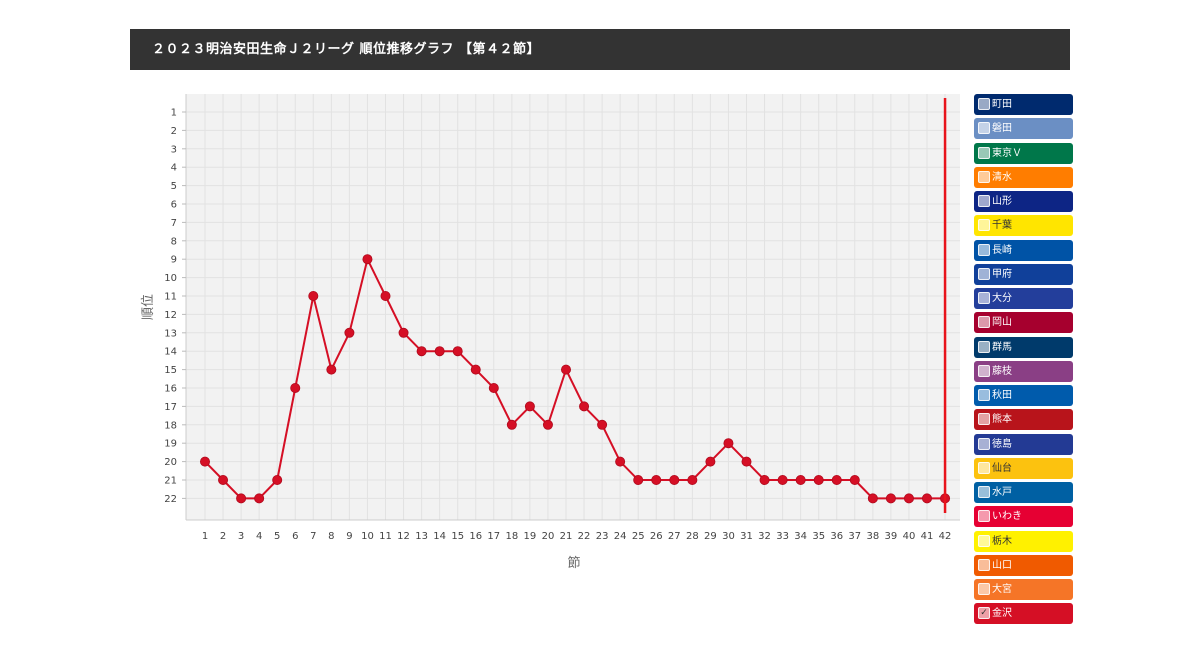 The width and height of the screenshot is (1200, 659). Describe the element at coordinates (1023, 517) in the screenshot. I see `legend-item: いわき` at that location.